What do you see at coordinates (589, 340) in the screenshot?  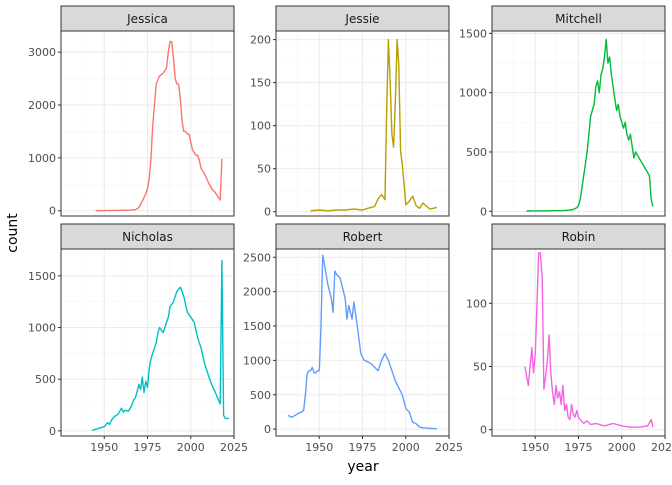 I see `series-line-robin` at bounding box center [589, 340].